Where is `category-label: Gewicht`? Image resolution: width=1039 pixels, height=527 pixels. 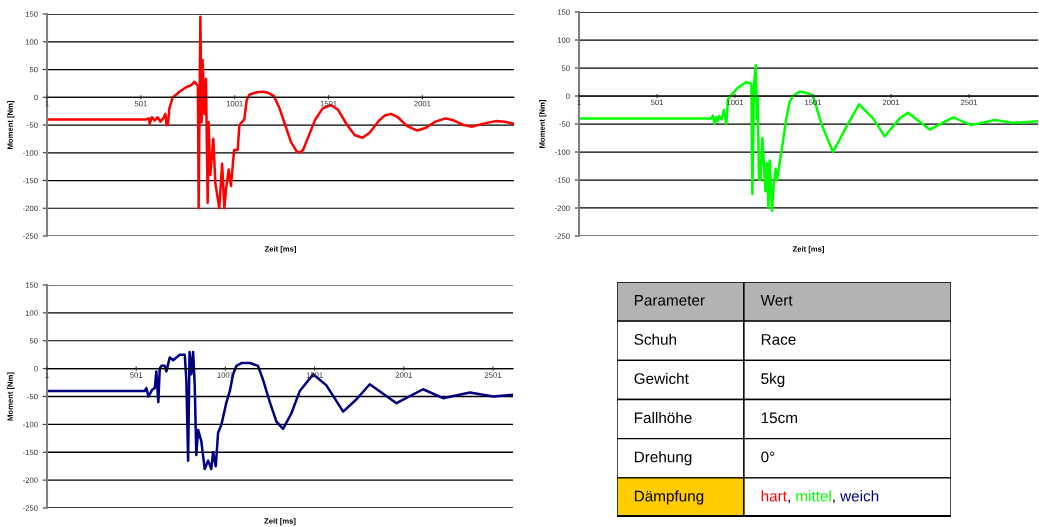 category-label: Gewicht is located at coordinates (661, 378).